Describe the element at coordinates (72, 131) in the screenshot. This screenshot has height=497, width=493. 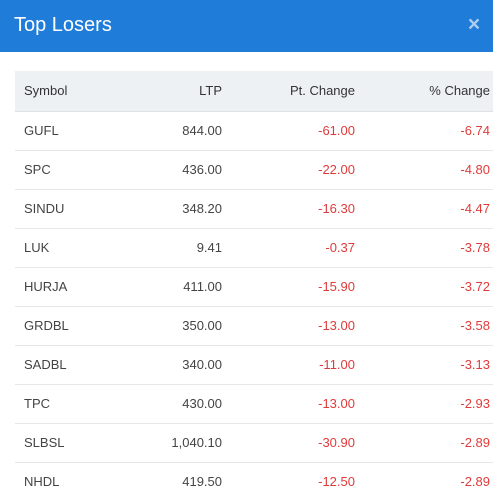
I see `cell-symbol: GUFL` at that location.